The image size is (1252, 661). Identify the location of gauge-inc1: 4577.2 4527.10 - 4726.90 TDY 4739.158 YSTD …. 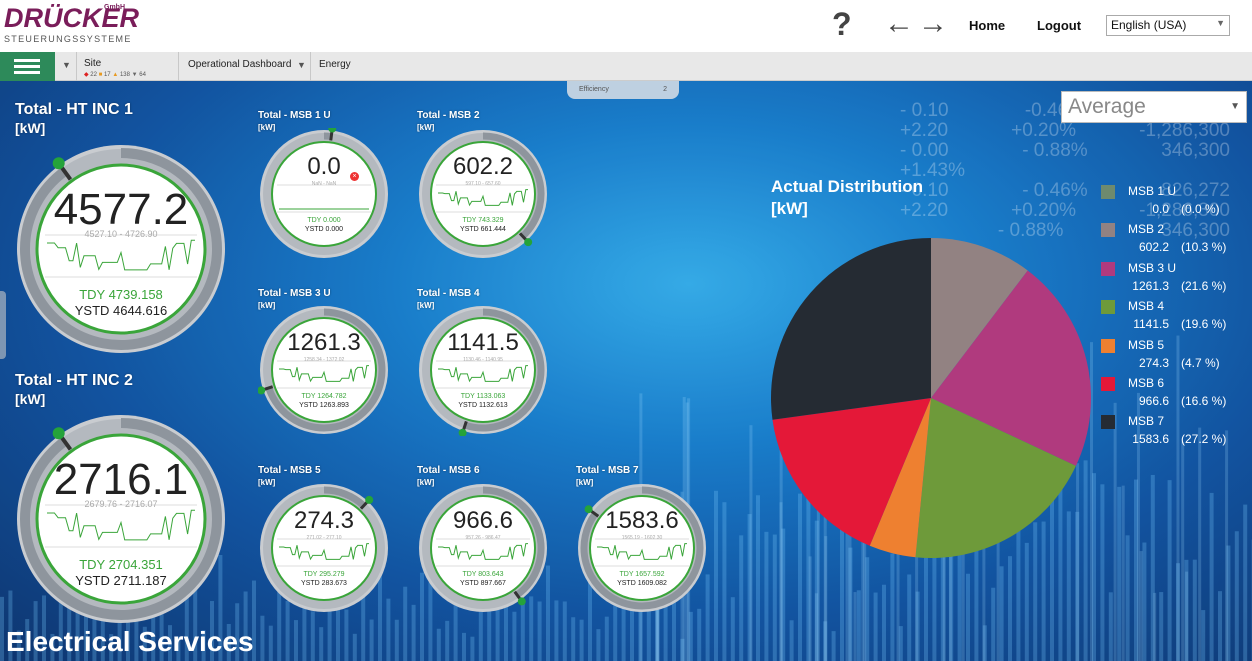
(121, 249).